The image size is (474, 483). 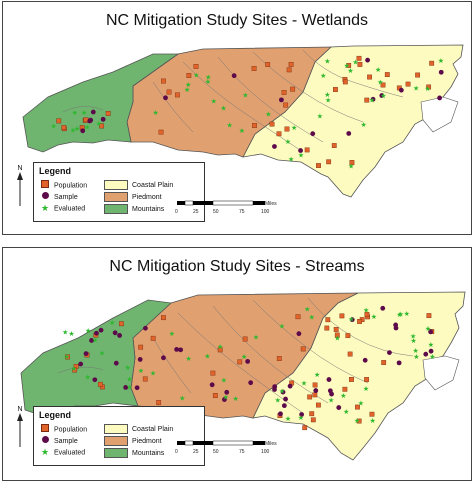 I want to click on scale-tick-100: 100, so click(x=265, y=212).